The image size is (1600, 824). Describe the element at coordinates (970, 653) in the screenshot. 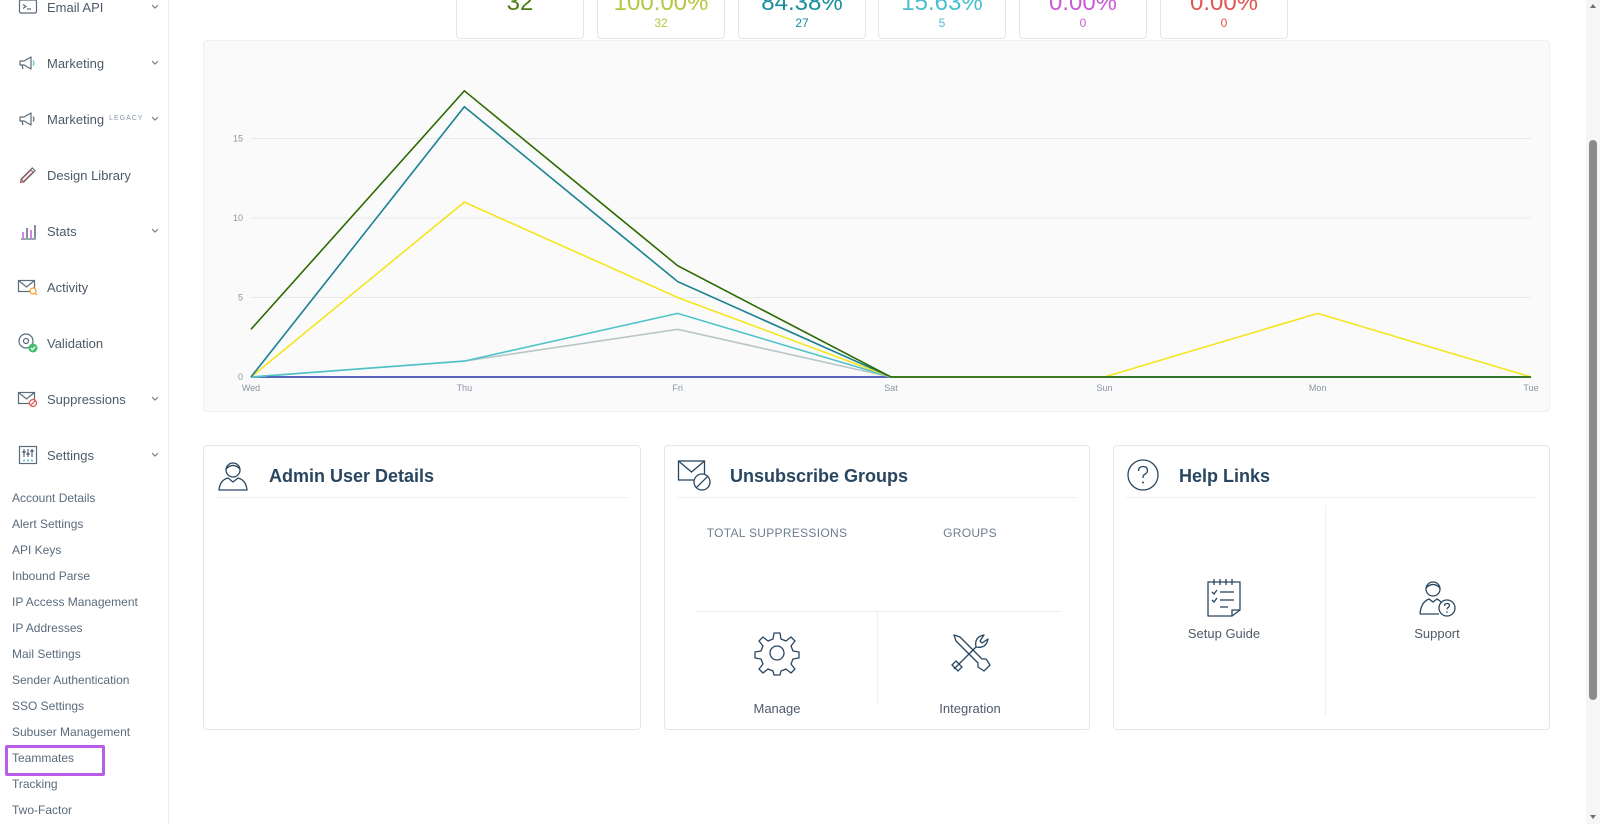

I see `wrench-screwdriver-icon` at that location.